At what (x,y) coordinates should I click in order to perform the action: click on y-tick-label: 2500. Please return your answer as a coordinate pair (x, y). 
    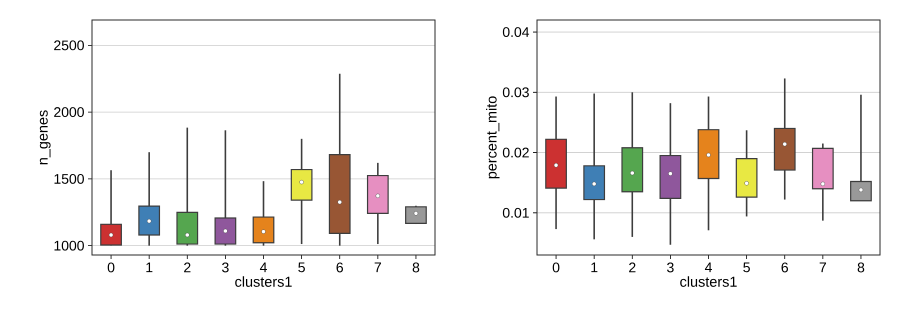
    Looking at the image, I should click on (69, 45).